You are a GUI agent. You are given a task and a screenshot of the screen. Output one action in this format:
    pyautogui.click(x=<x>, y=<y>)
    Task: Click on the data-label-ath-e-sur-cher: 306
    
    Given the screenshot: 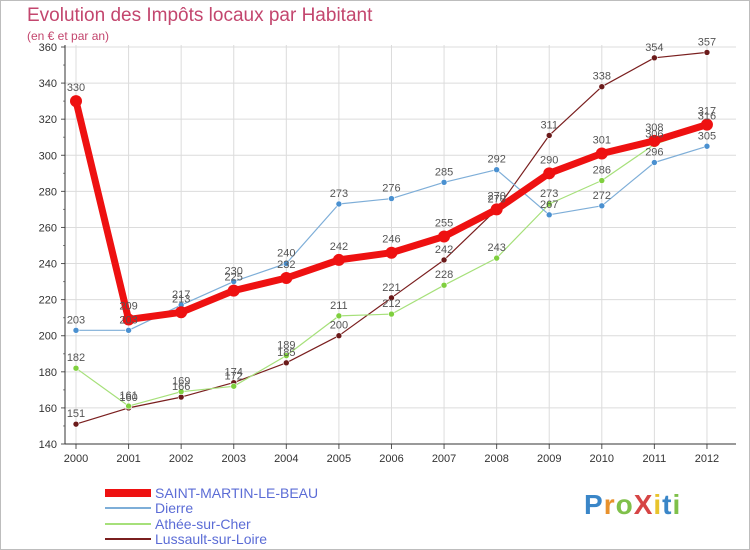 What is the action you would take?
    pyautogui.click(x=654, y=134)
    